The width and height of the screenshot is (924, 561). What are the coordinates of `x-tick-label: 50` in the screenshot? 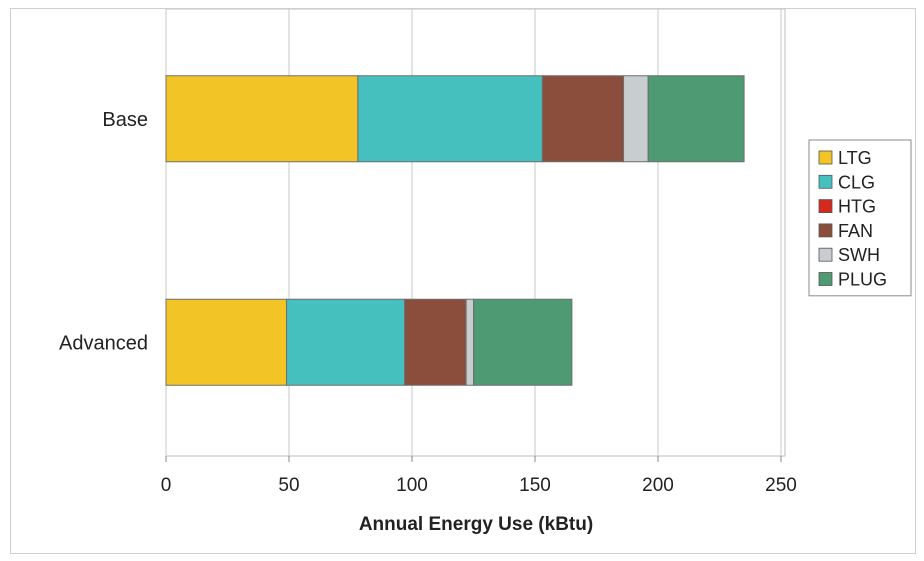 It's located at (288, 485).